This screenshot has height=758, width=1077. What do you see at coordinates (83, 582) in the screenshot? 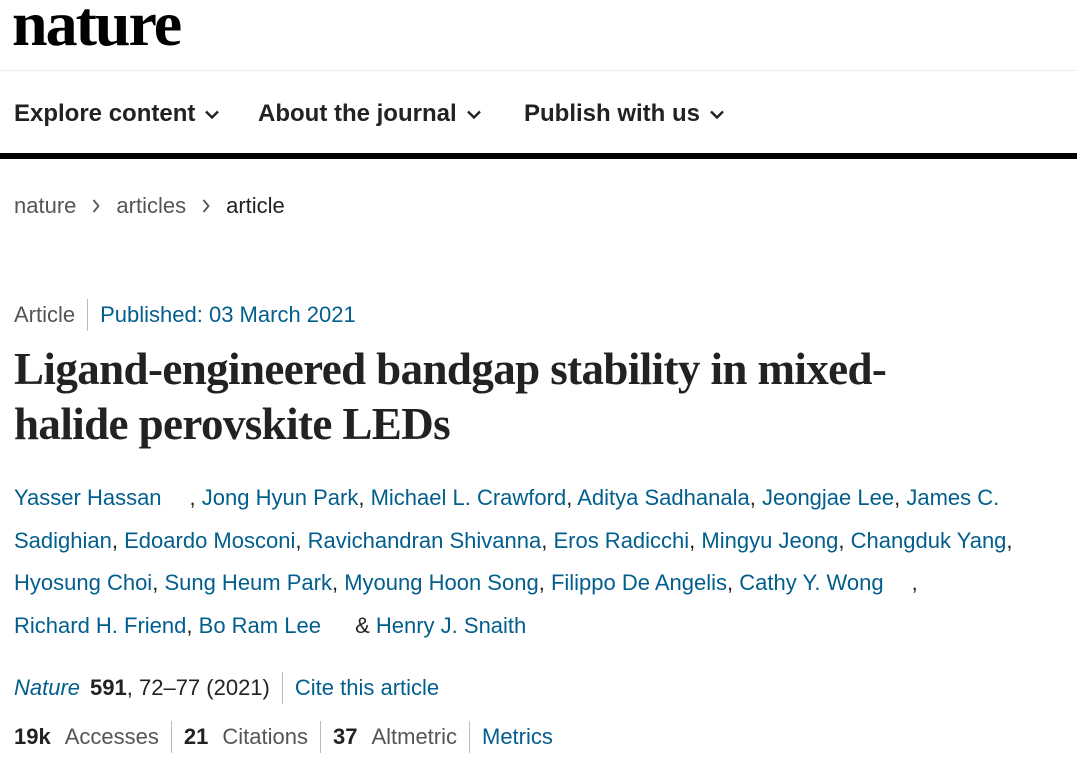
I see `author-link: Hyosung Choi` at bounding box center [83, 582].